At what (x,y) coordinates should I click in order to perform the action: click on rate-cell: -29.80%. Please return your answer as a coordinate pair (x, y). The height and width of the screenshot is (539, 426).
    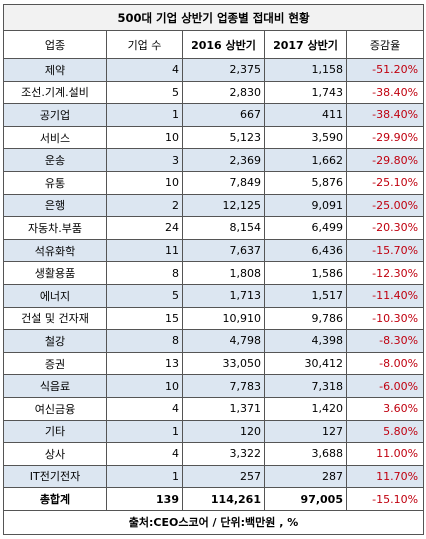
    Looking at the image, I should click on (385, 160).